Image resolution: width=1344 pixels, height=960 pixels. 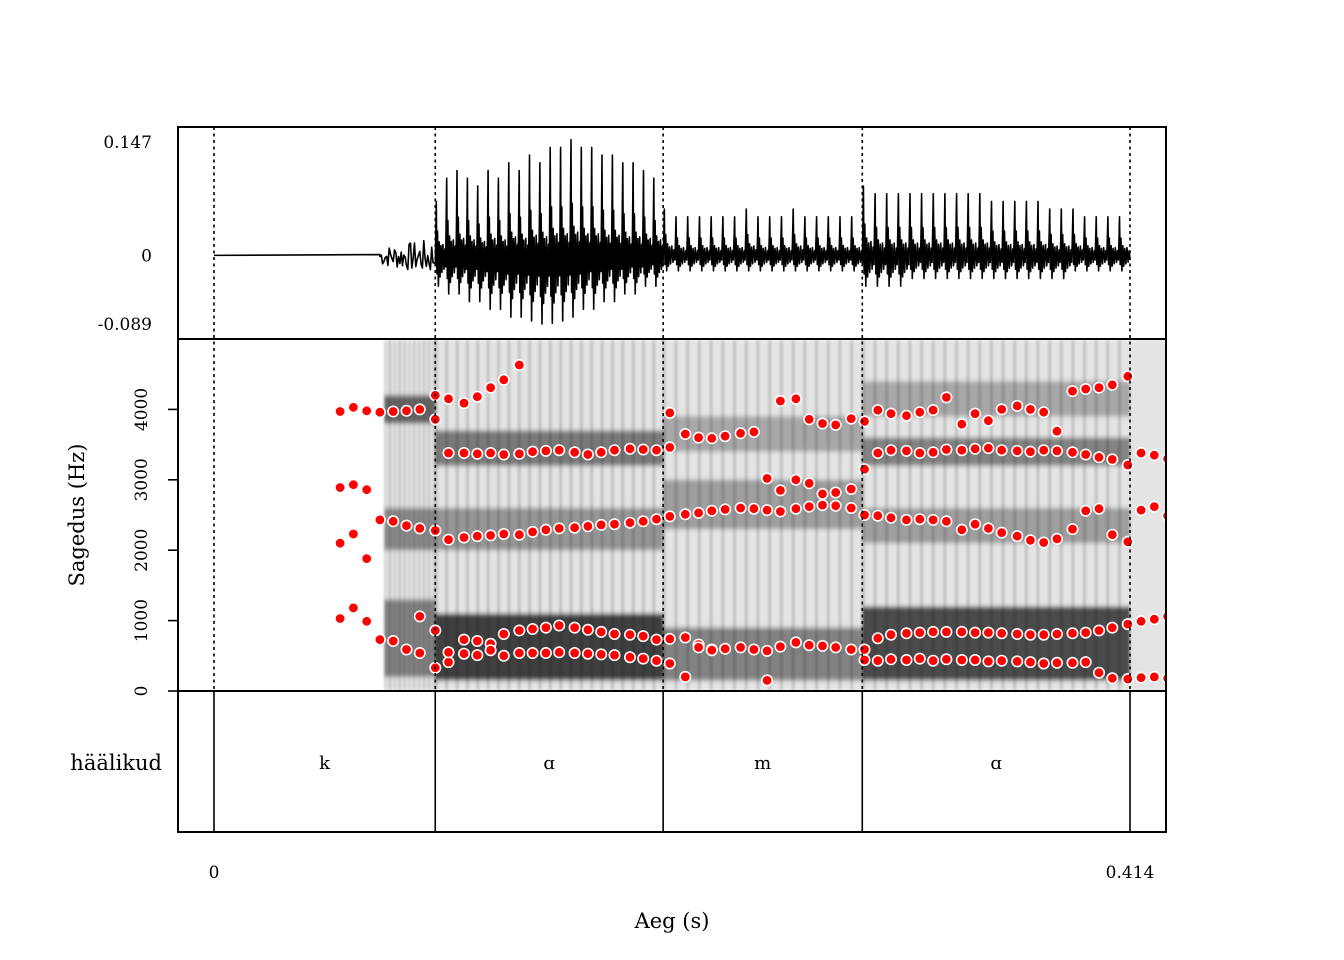 What do you see at coordinates (996, 763) in the screenshot?
I see `segment-label: ɑ` at bounding box center [996, 763].